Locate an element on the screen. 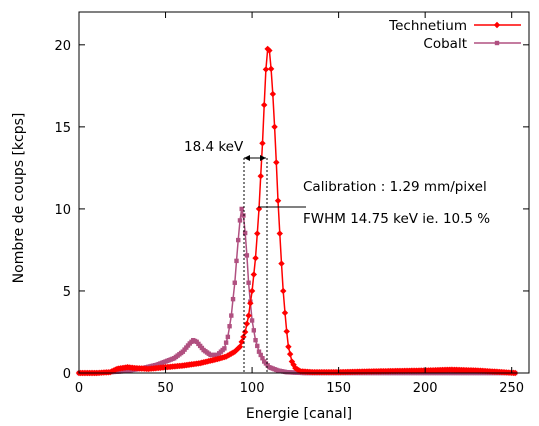  fwhm-arrow-right-head is located at coordinates (263, 158).